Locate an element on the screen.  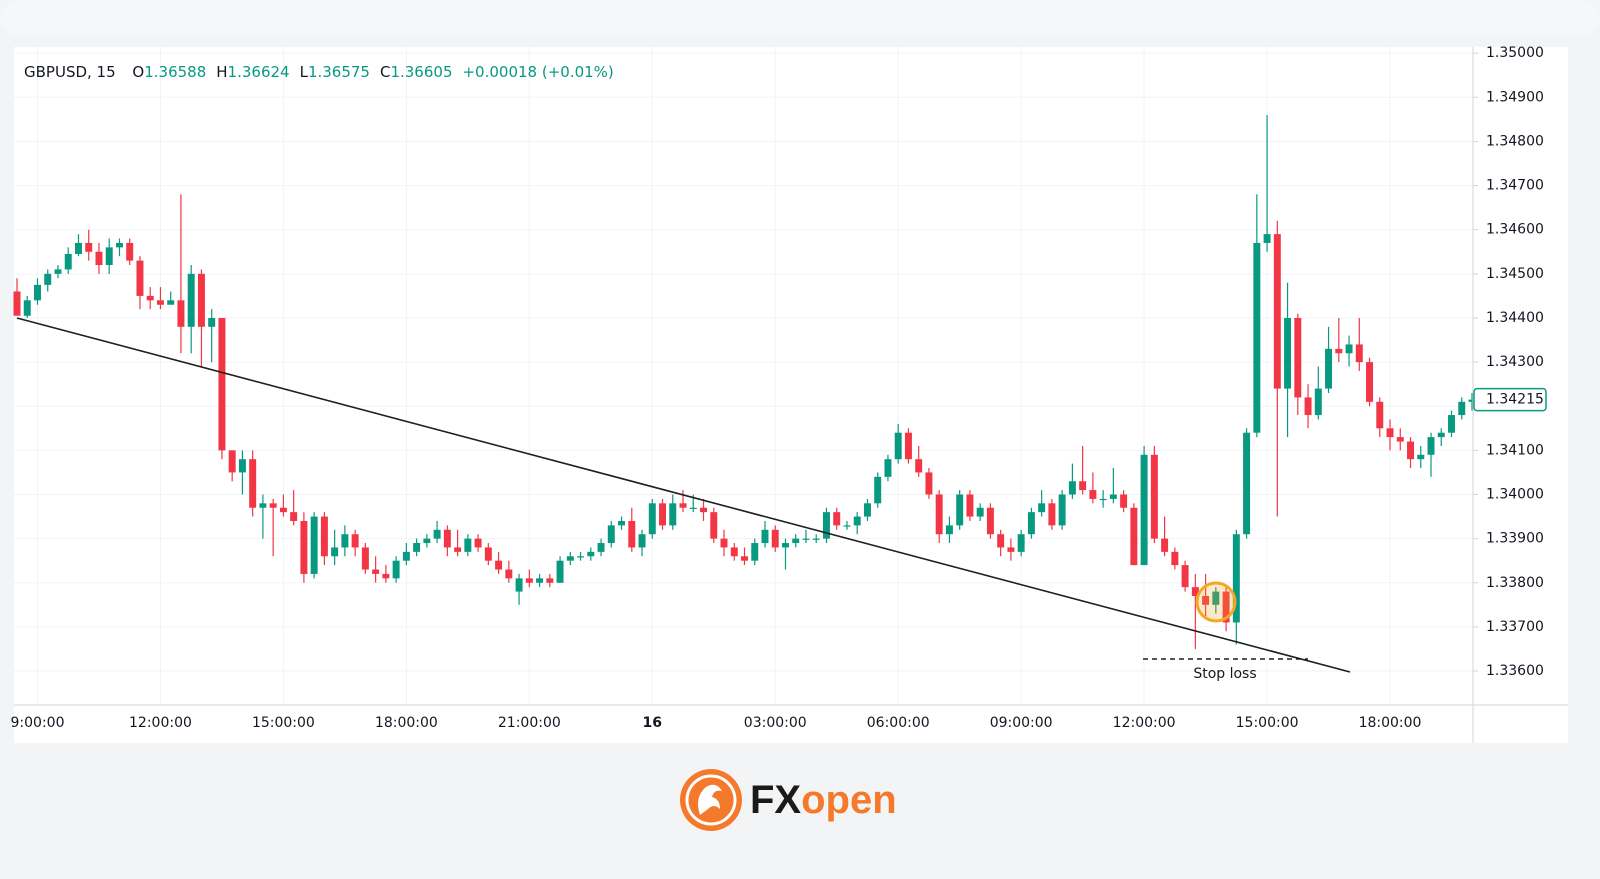
annotation: Stop loss is located at coordinates (1224, 674).